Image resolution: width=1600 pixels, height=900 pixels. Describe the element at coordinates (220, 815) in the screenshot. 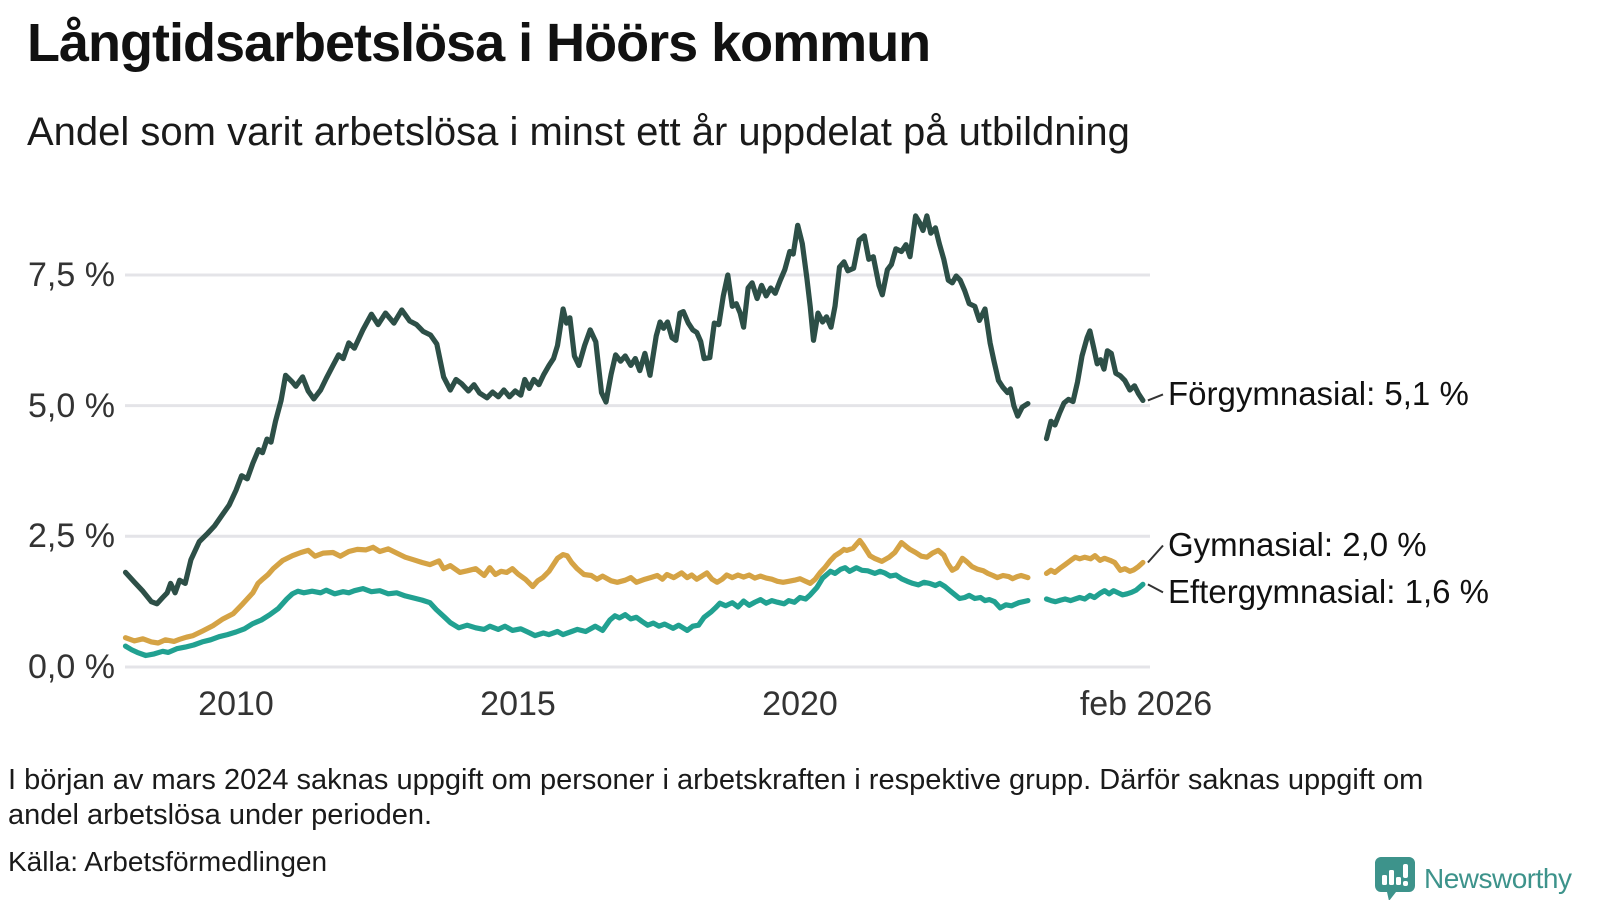

I see `footnote-line-2: andel arbetslösa under perioden.` at that location.